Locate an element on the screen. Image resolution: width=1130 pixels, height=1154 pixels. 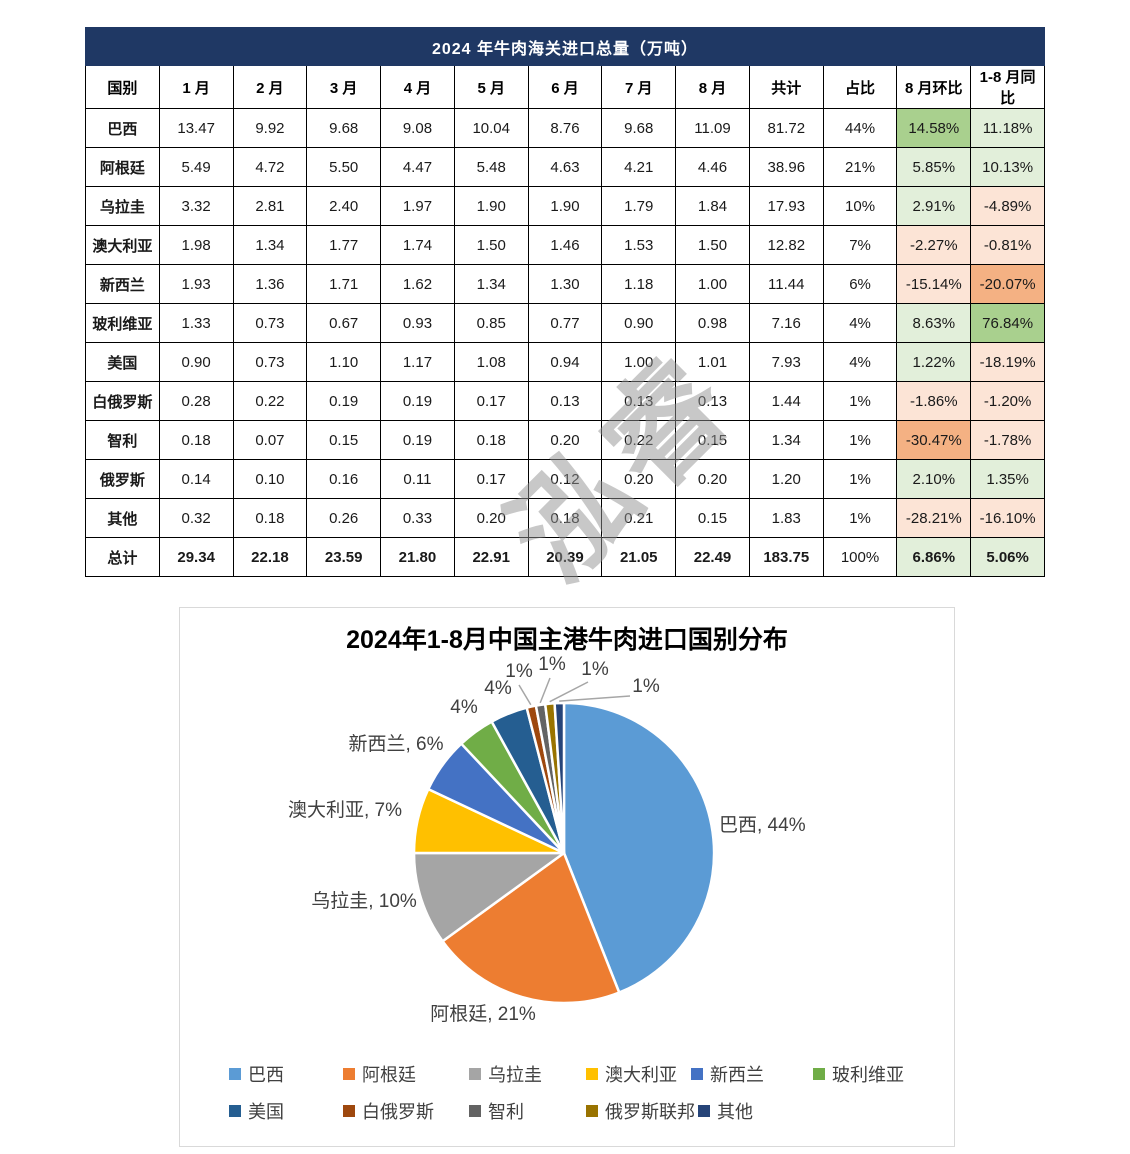
share-cell: 1% is located at coordinates (860, 440).